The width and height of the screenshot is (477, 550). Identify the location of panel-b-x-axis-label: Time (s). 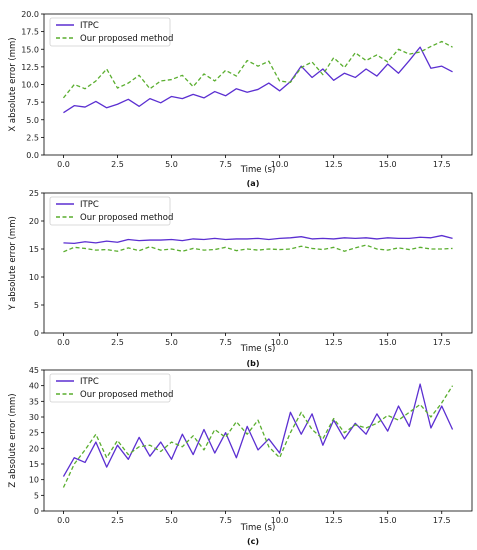
(258, 349).